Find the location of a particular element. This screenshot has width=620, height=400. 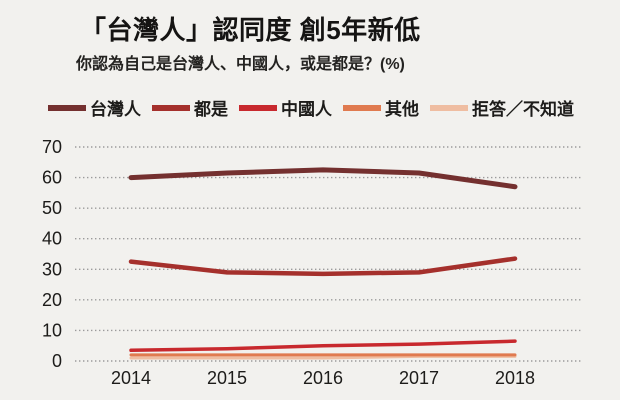

y-tick-label-20: 20 is located at coordinates (52, 300).